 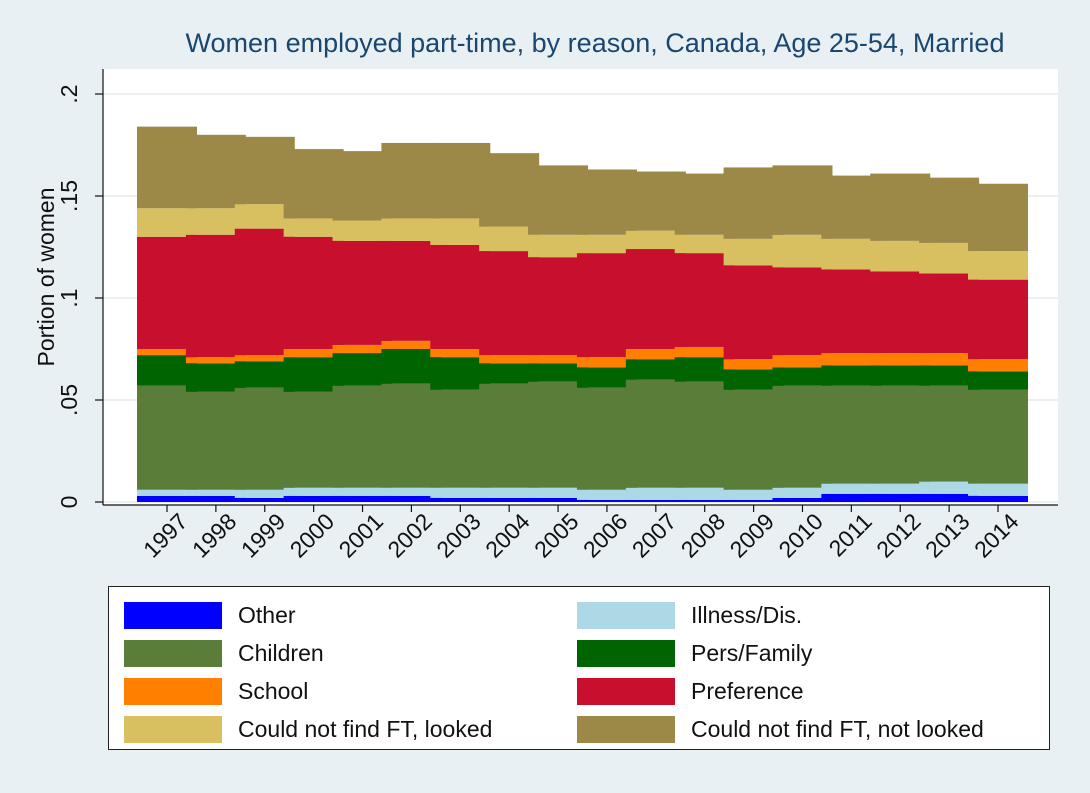 What do you see at coordinates (281, 653) in the screenshot?
I see `legend-label: Children` at bounding box center [281, 653].